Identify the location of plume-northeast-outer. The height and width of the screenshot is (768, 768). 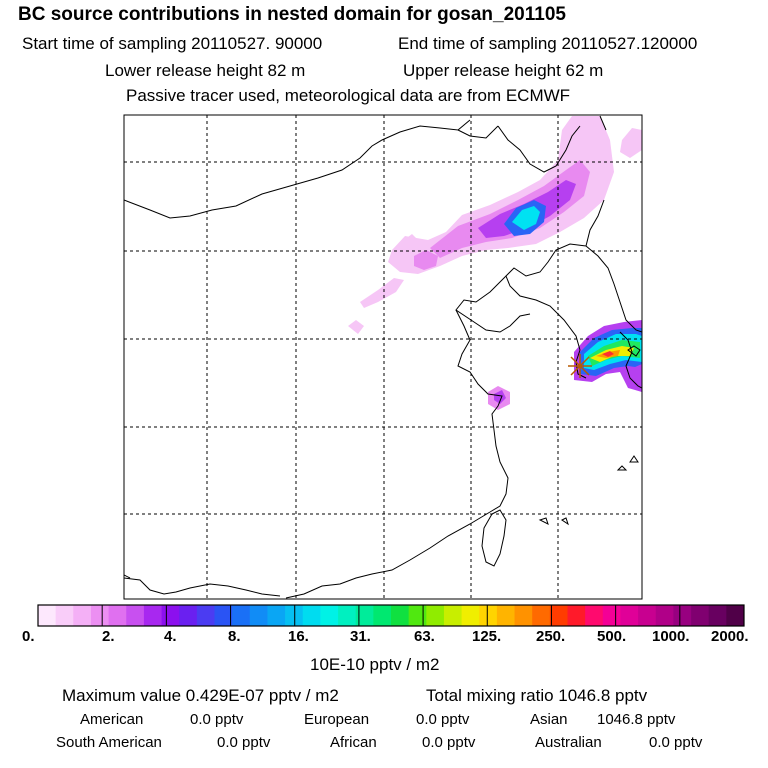
(501, 195).